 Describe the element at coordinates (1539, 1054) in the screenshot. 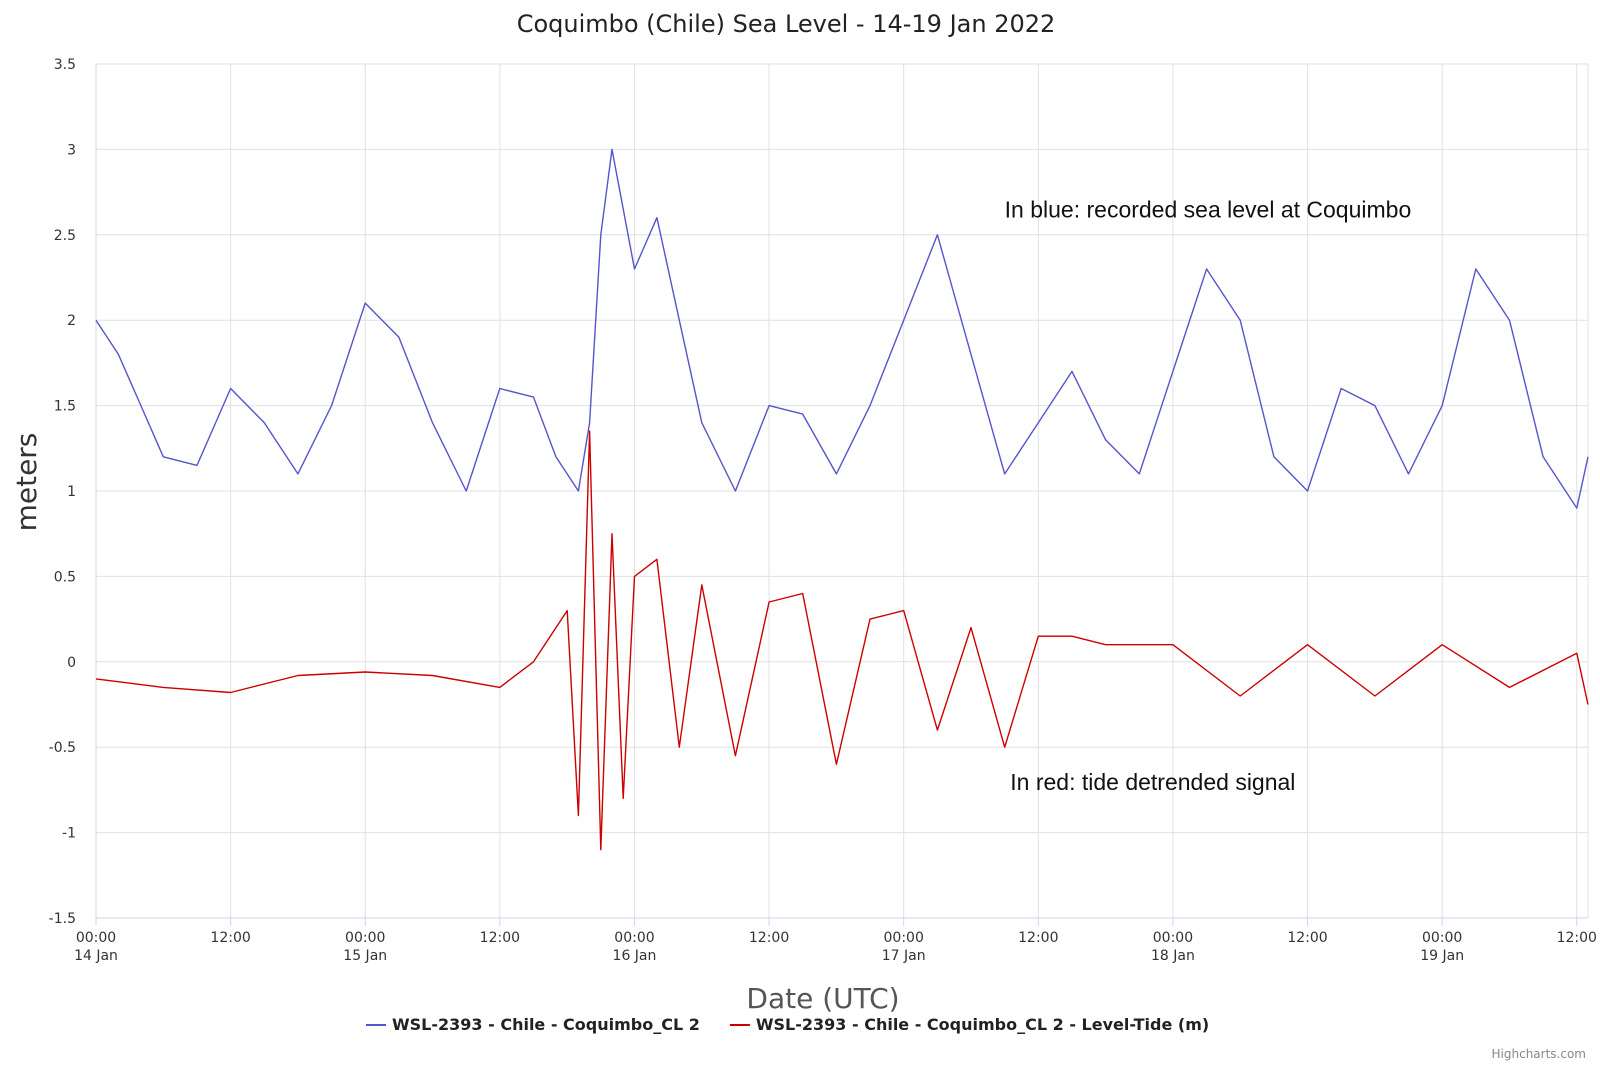

I see `credits-link: Highcharts.com` at that location.